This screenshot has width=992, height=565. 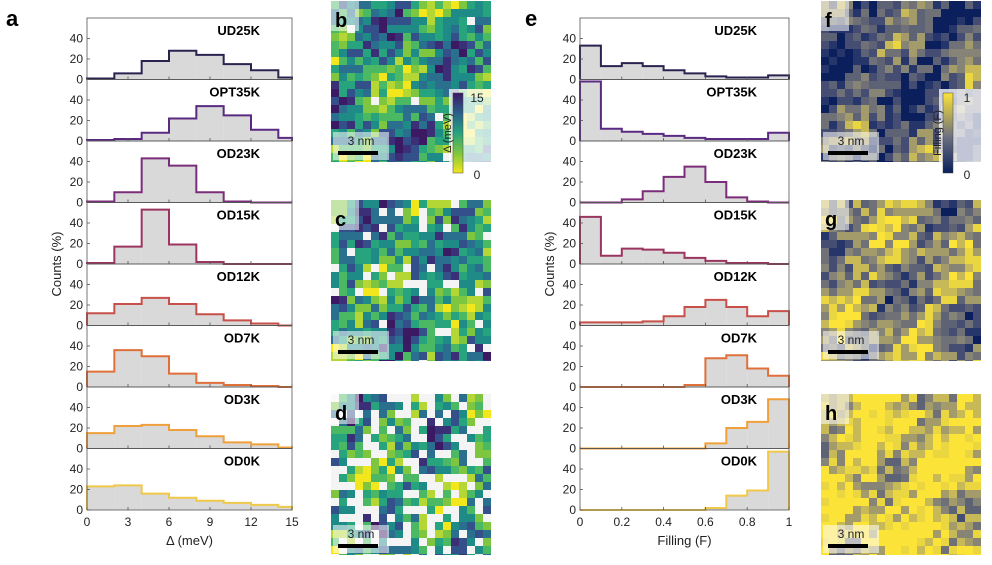 What do you see at coordinates (570, 59) in the screenshot?
I see `y-tick-label: 20` at bounding box center [570, 59].